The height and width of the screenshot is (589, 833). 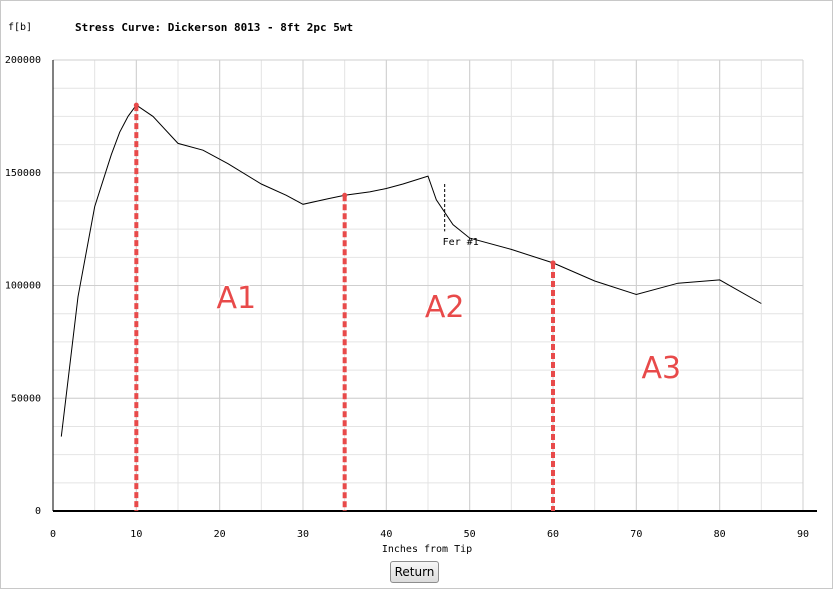 I want to click on x-tick-label: 40, so click(x=386, y=534).